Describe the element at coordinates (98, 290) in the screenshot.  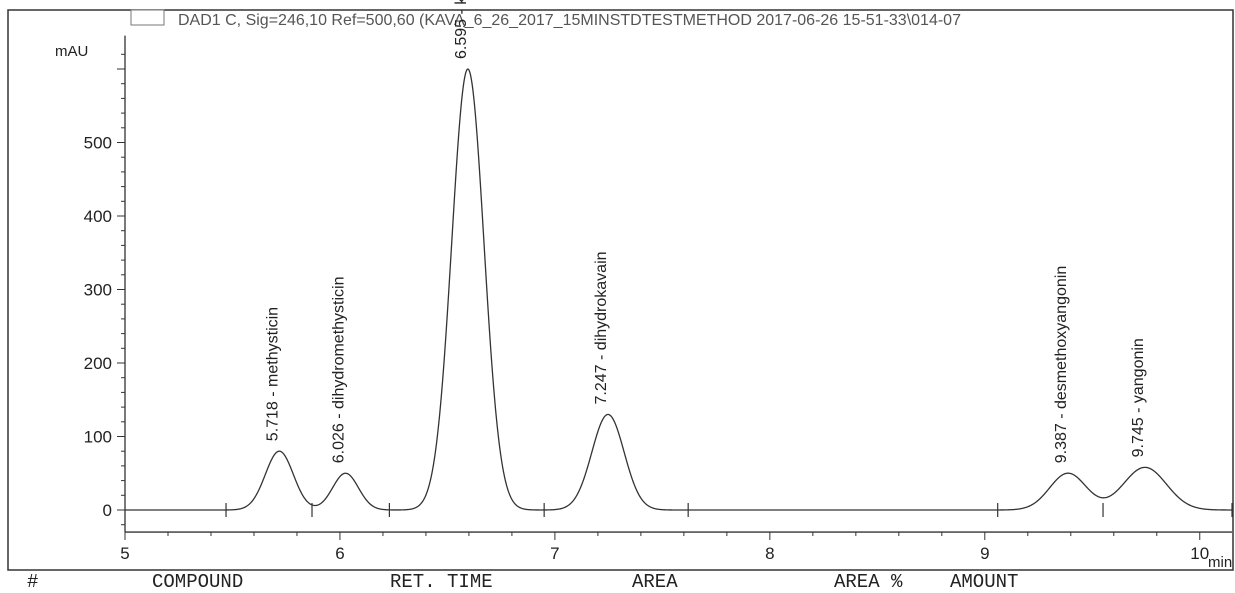
I see `y-tick-label: 300` at that location.